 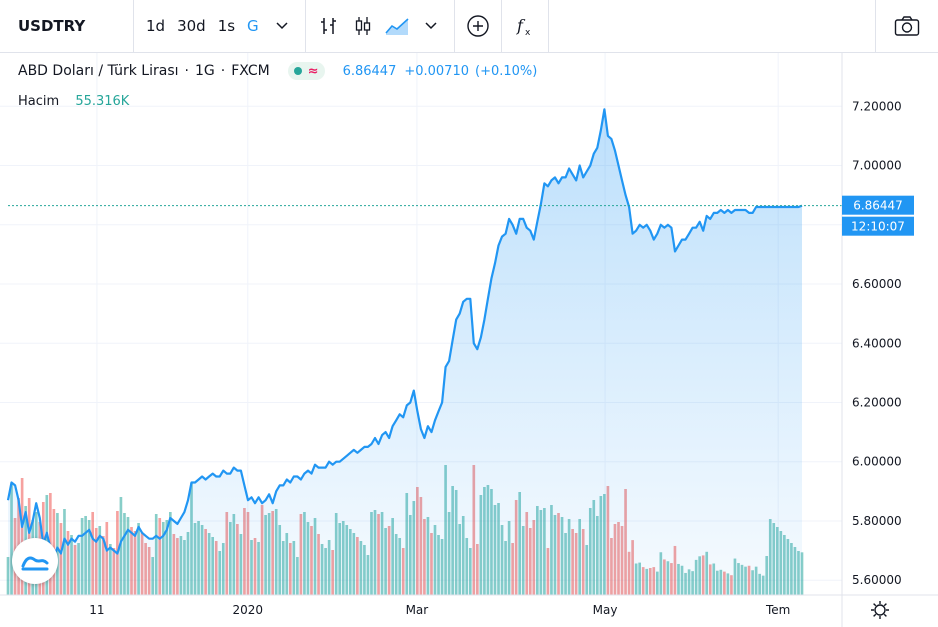 What do you see at coordinates (877, 284) in the screenshot?
I see `y-tick-label: 6.60000` at bounding box center [877, 284].